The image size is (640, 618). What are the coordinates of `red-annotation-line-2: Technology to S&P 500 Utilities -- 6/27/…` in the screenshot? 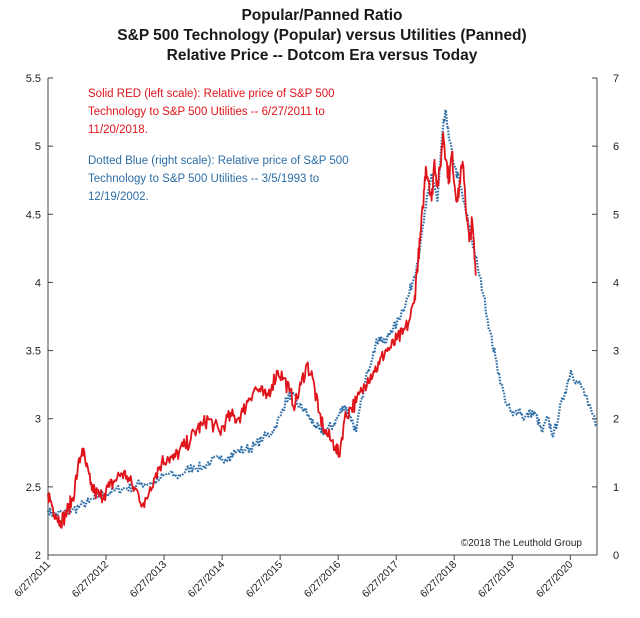 It's located at (206, 112).